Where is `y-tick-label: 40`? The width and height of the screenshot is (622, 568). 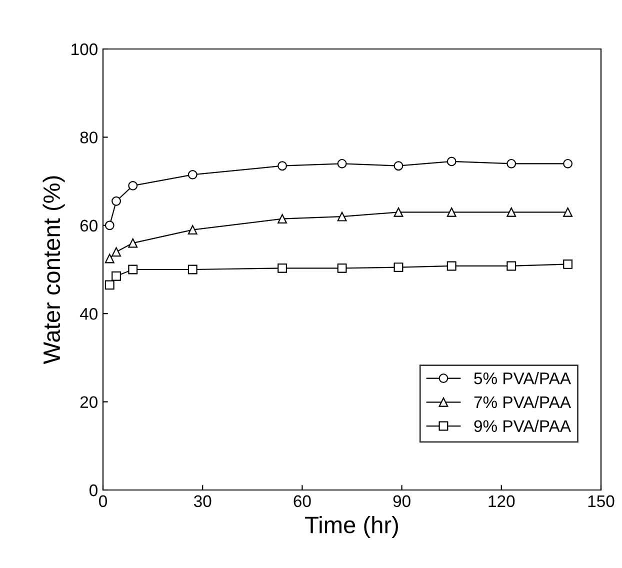
y-tick-label: 40 is located at coordinates (89, 314).